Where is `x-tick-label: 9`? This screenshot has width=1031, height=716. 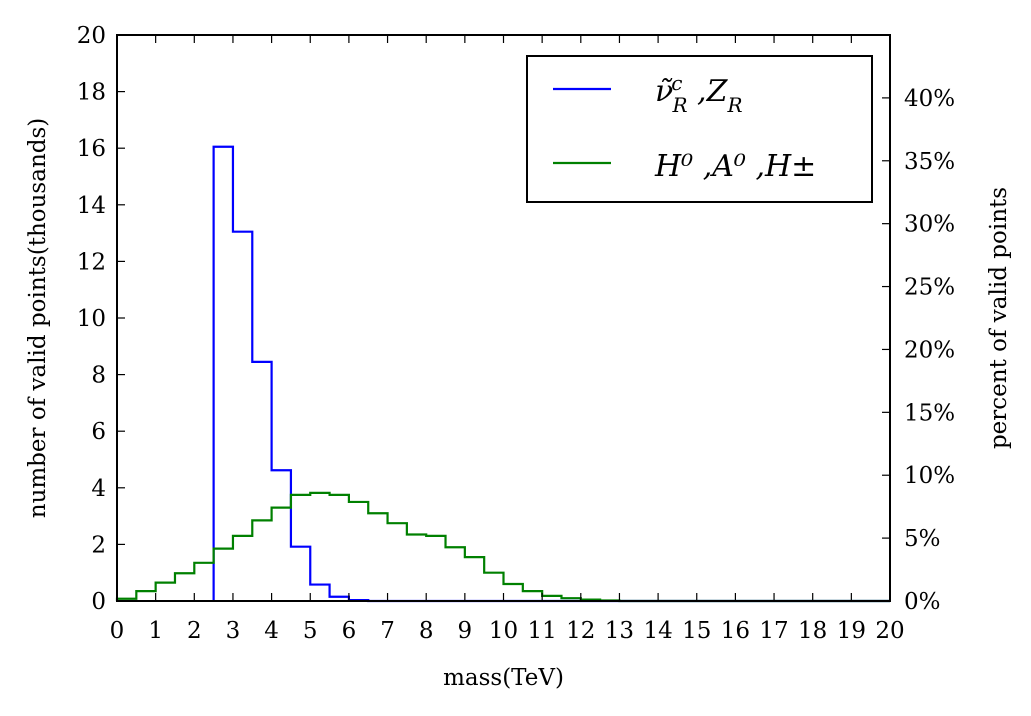 x-tick-label: 9 is located at coordinates (465, 631).